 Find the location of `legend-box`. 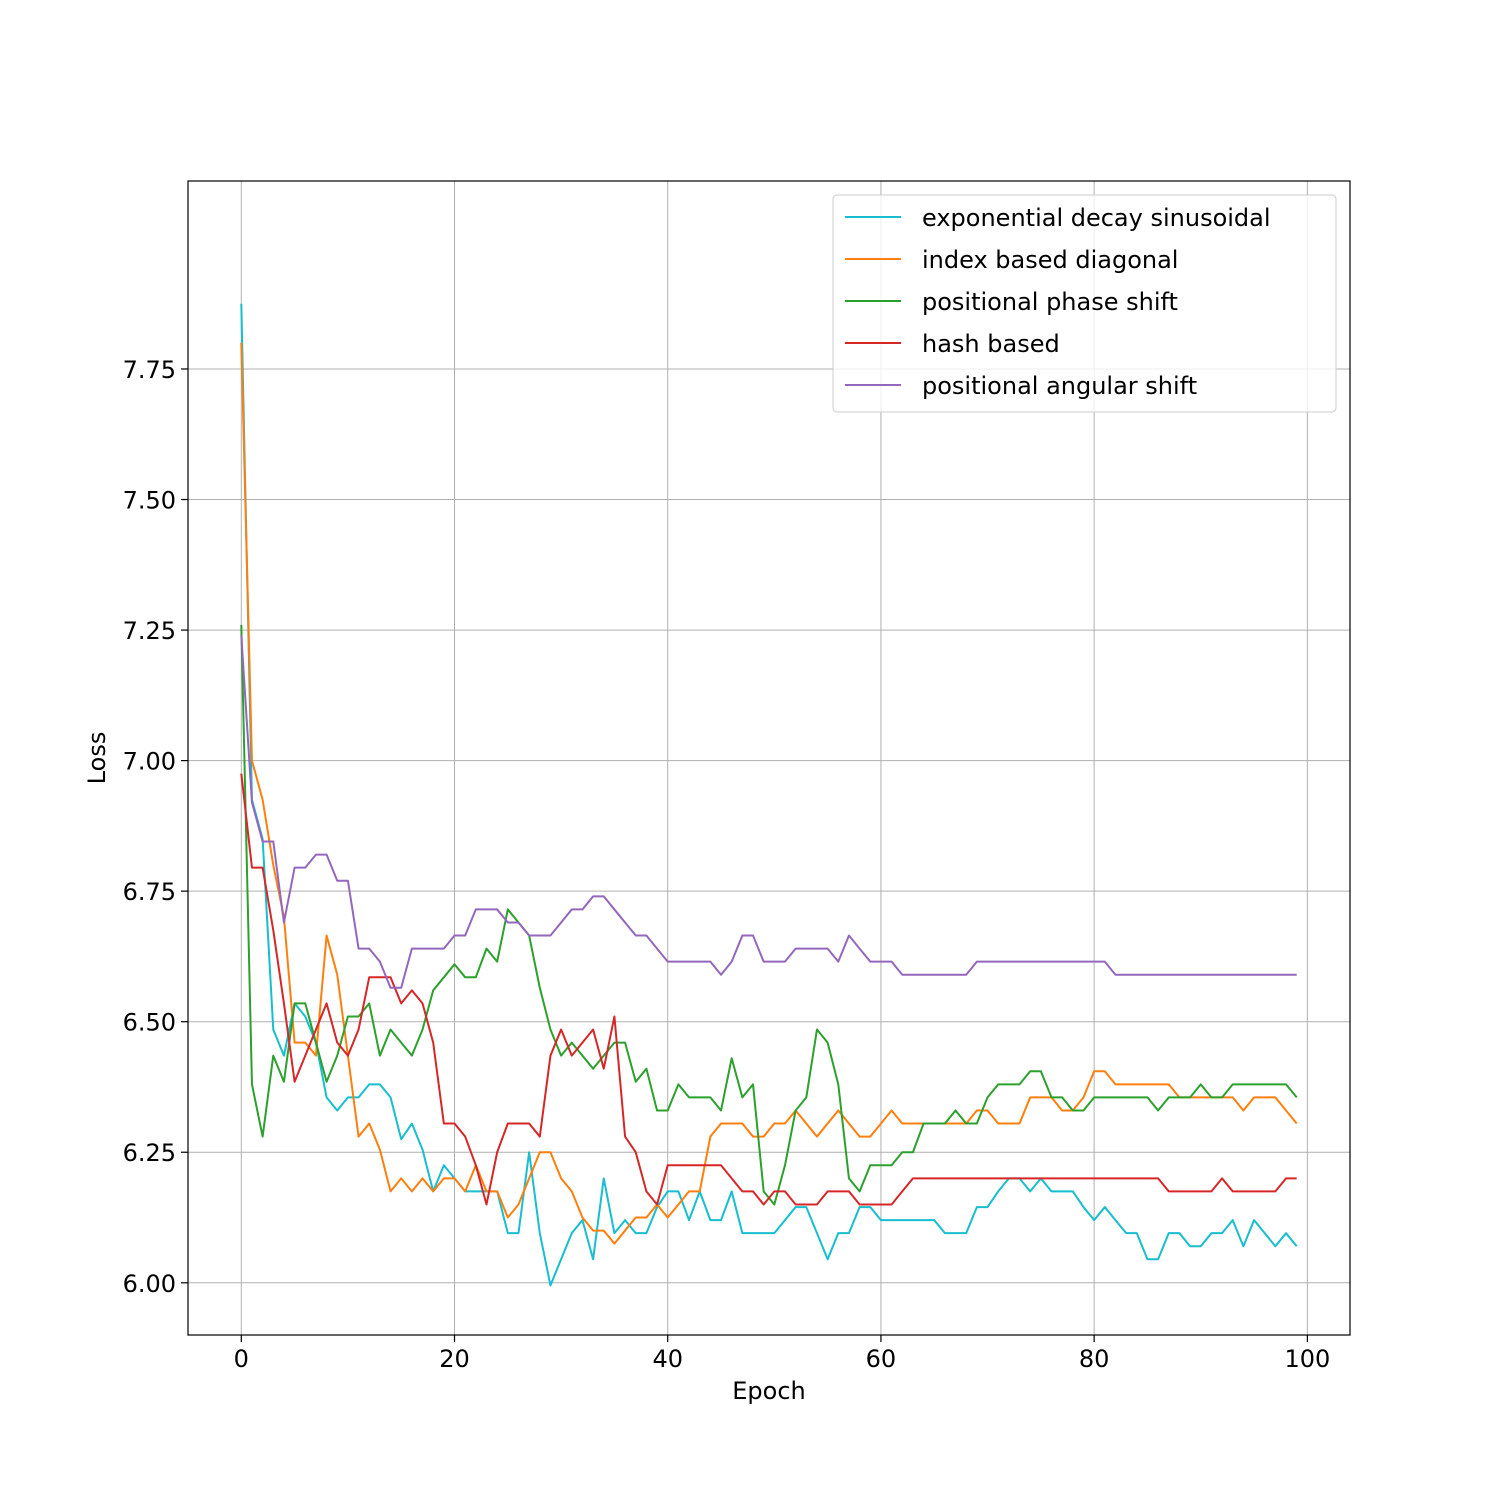

legend-box is located at coordinates (1084, 303).